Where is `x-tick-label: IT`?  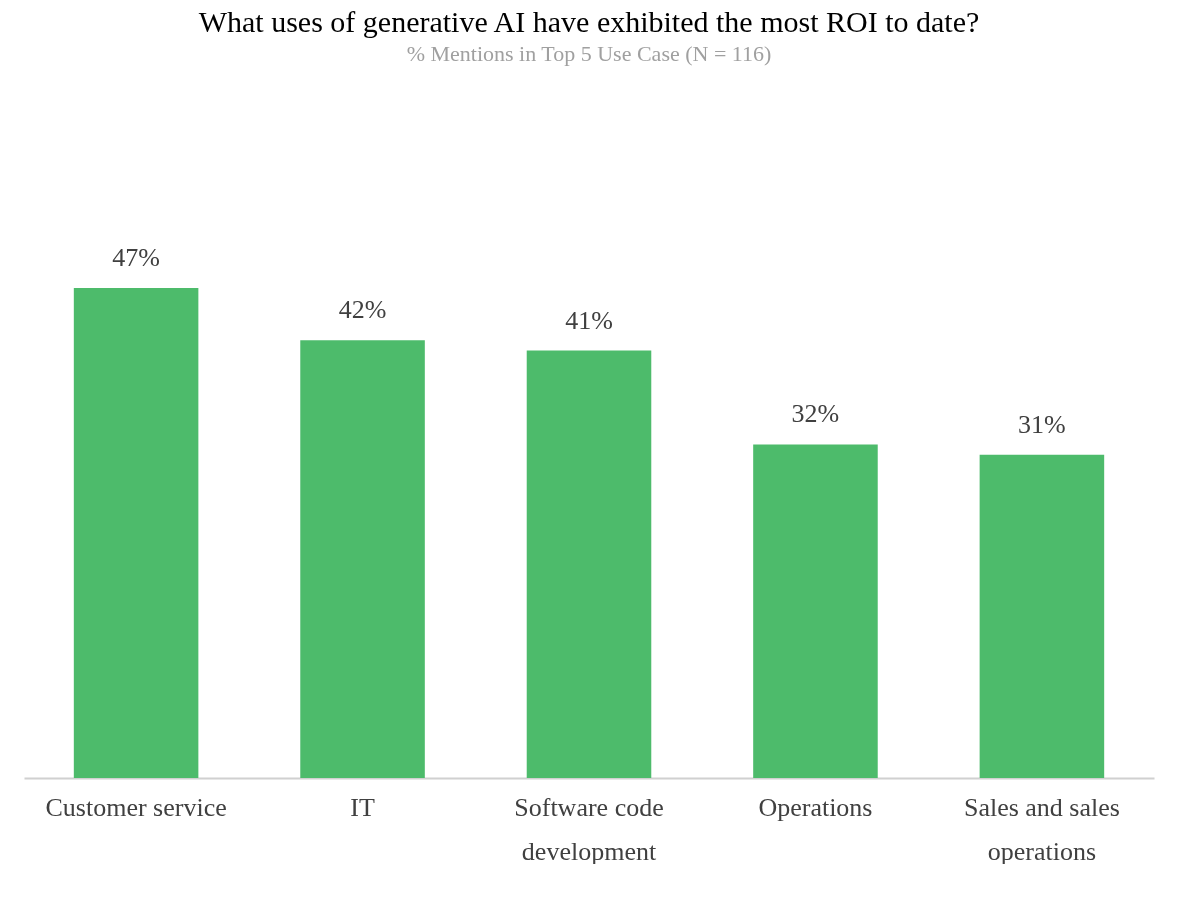
x-tick-label: IT is located at coordinates (362, 807).